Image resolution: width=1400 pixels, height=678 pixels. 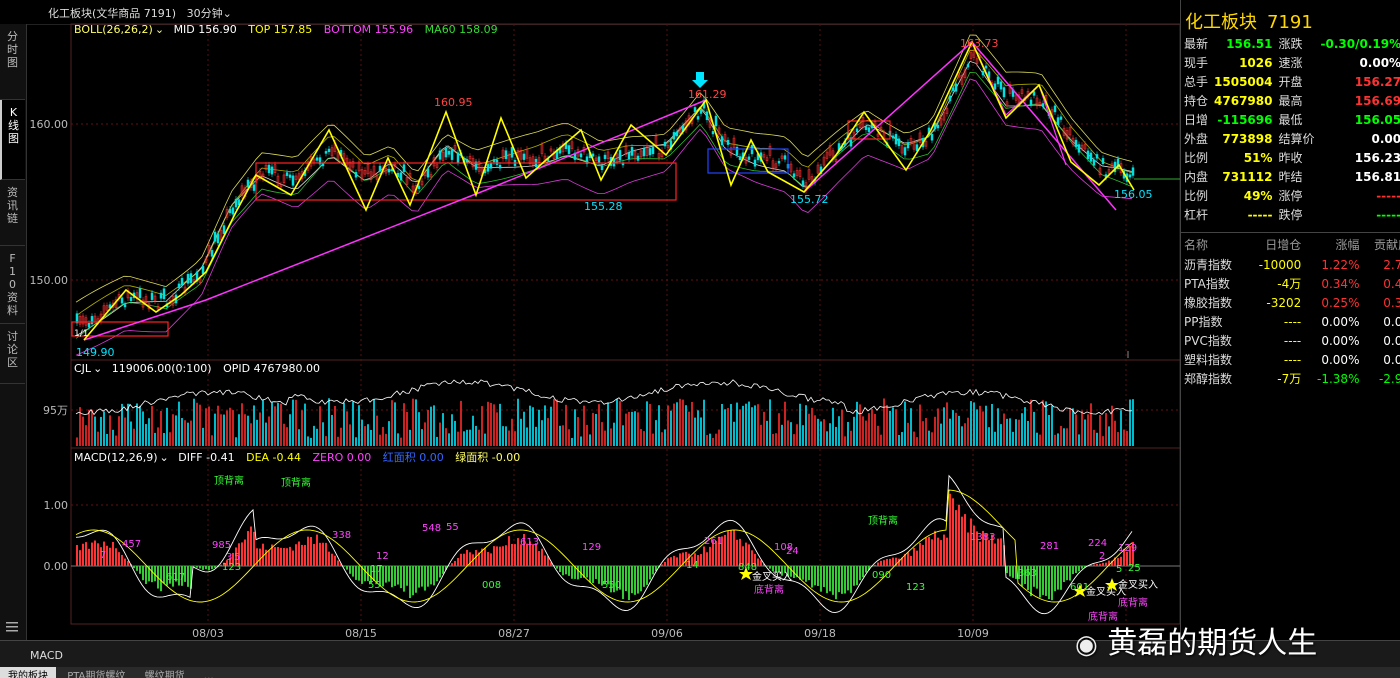 I want to click on macd-red-area: 红面积 0.00, so click(x=413, y=457).